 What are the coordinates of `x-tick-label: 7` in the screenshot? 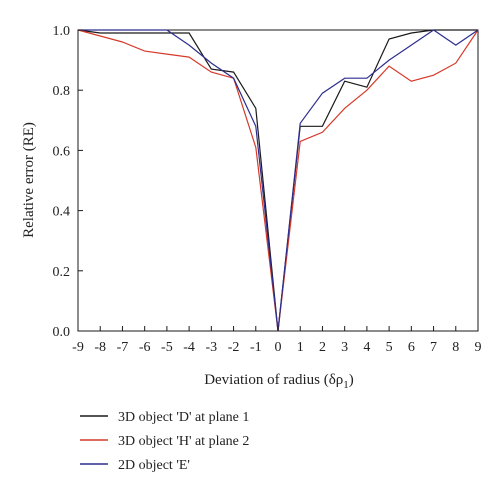 It's located at (433, 347).